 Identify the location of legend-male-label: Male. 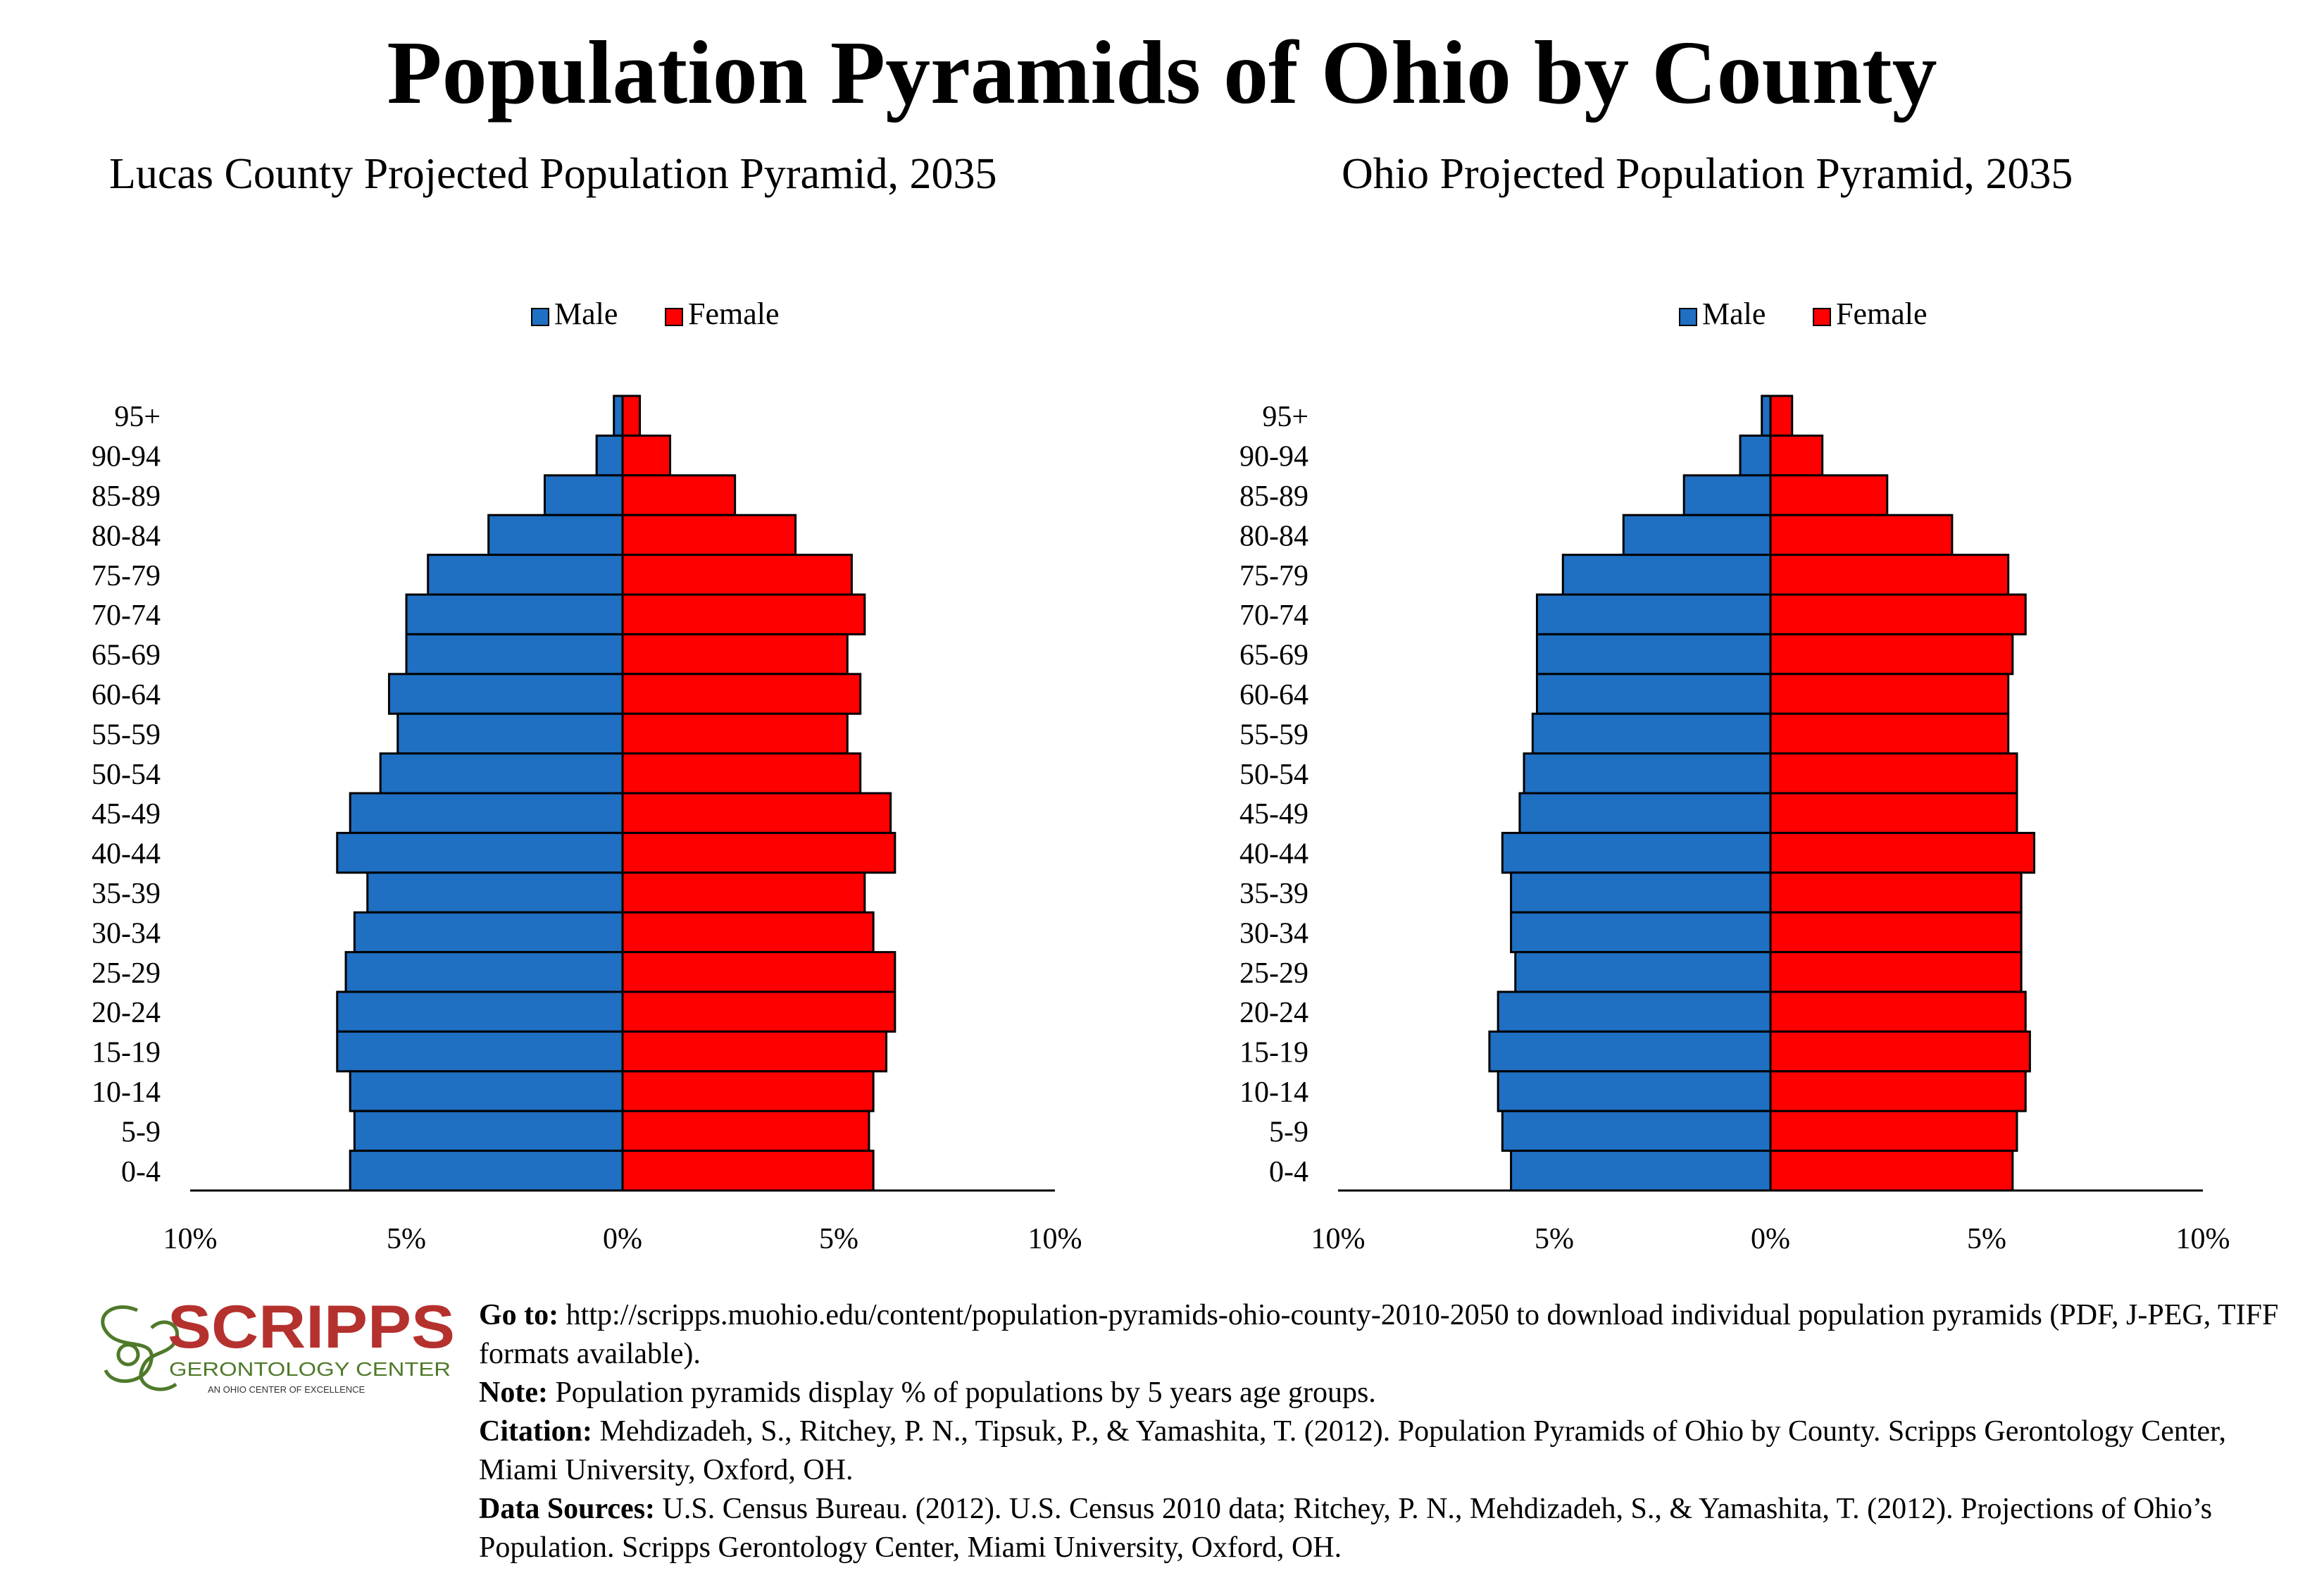
(1734, 314).